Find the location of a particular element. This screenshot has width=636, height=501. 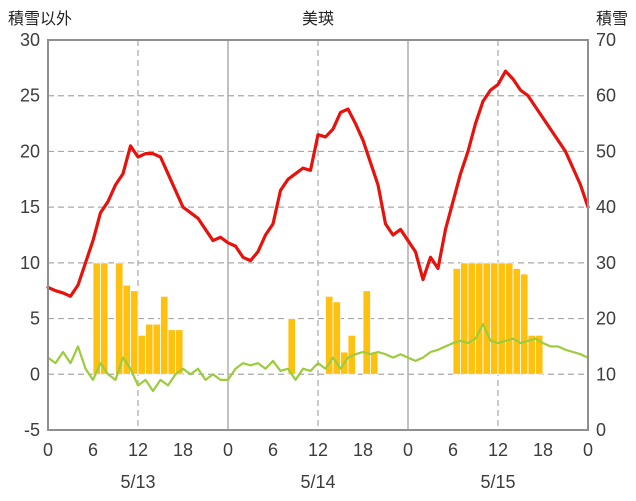

left-axis-tick-label: 15 is located at coordinates (30, 207).